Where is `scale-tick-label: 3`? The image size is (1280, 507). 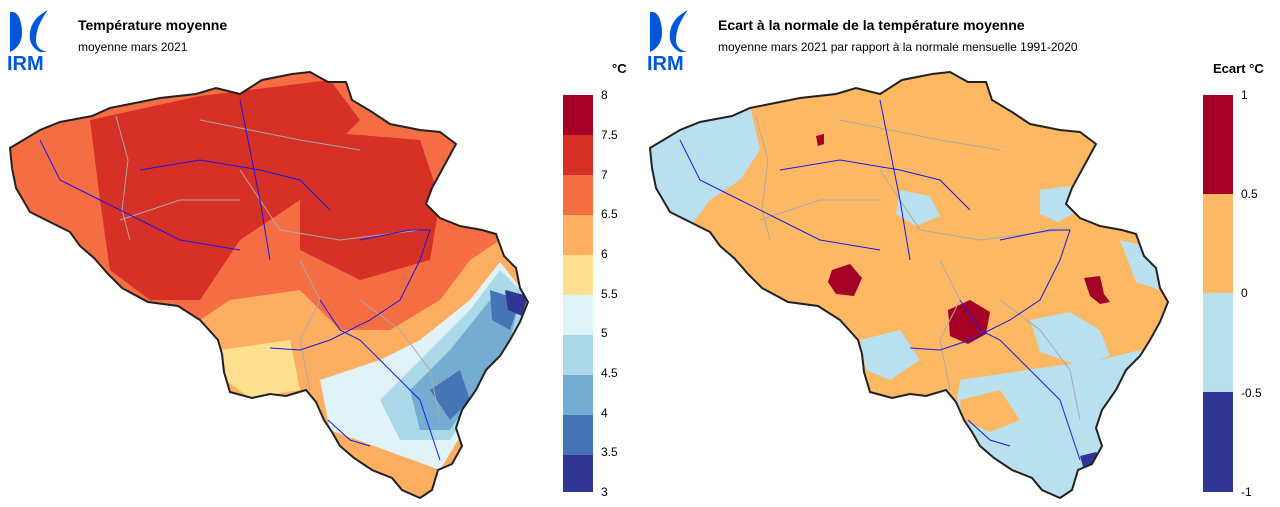 scale-tick-label: 3 is located at coordinates (604, 492).